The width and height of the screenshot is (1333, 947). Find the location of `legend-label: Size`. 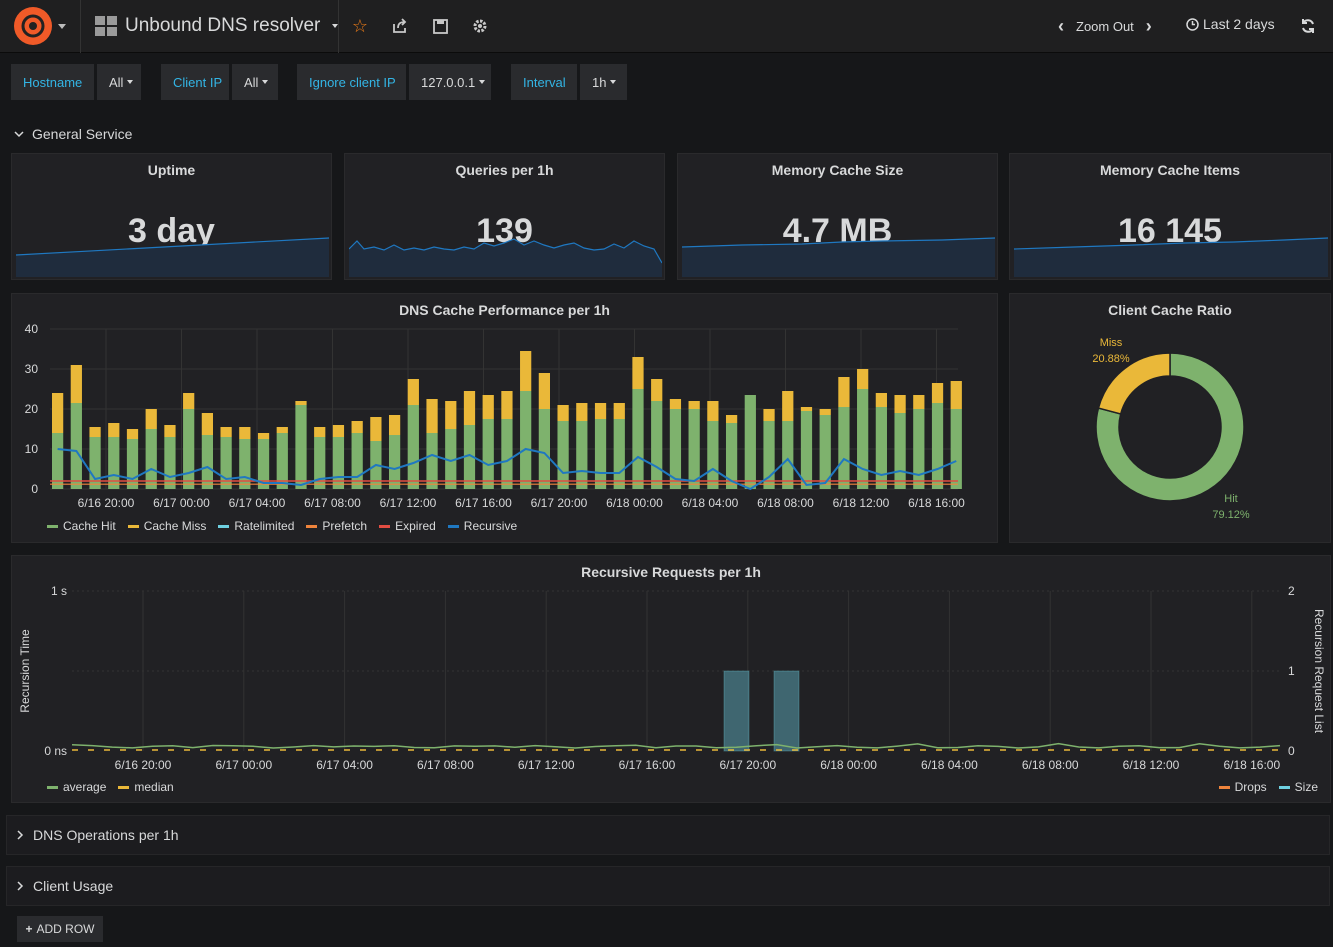

legend-label: Size is located at coordinates (1306, 787).